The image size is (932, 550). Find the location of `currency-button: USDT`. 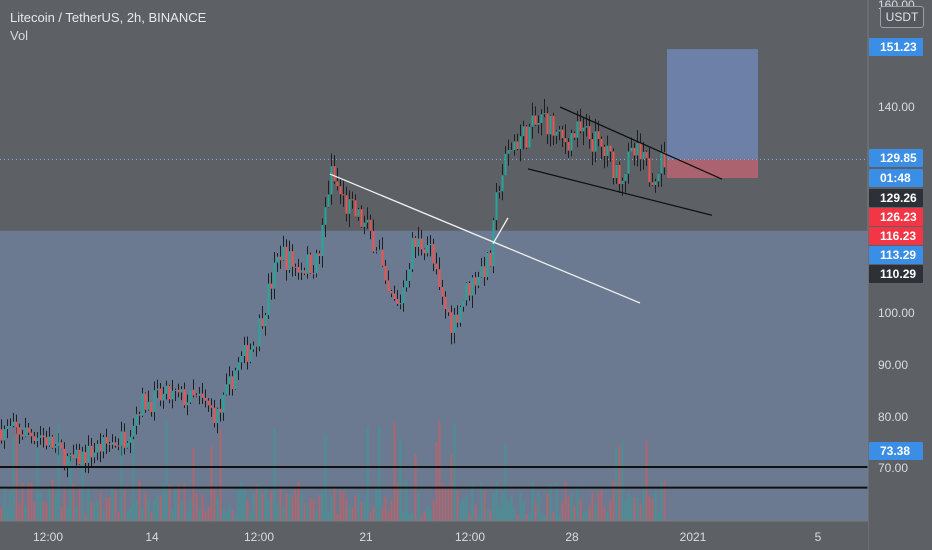

currency-button: USDT is located at coordinates (902, 17).